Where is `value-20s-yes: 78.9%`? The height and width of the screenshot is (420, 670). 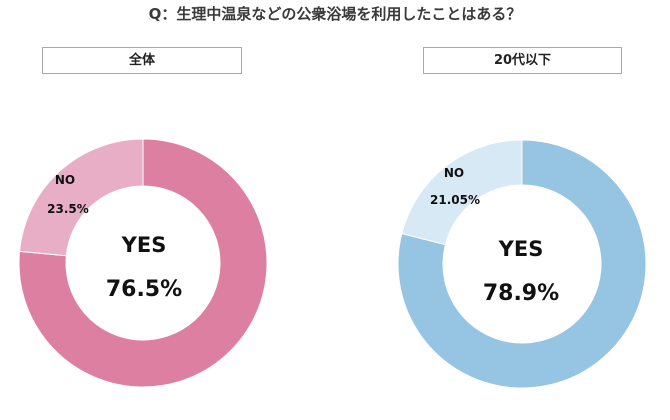 value-20s-yes: 78.9% is located at coordinates (521, 293).